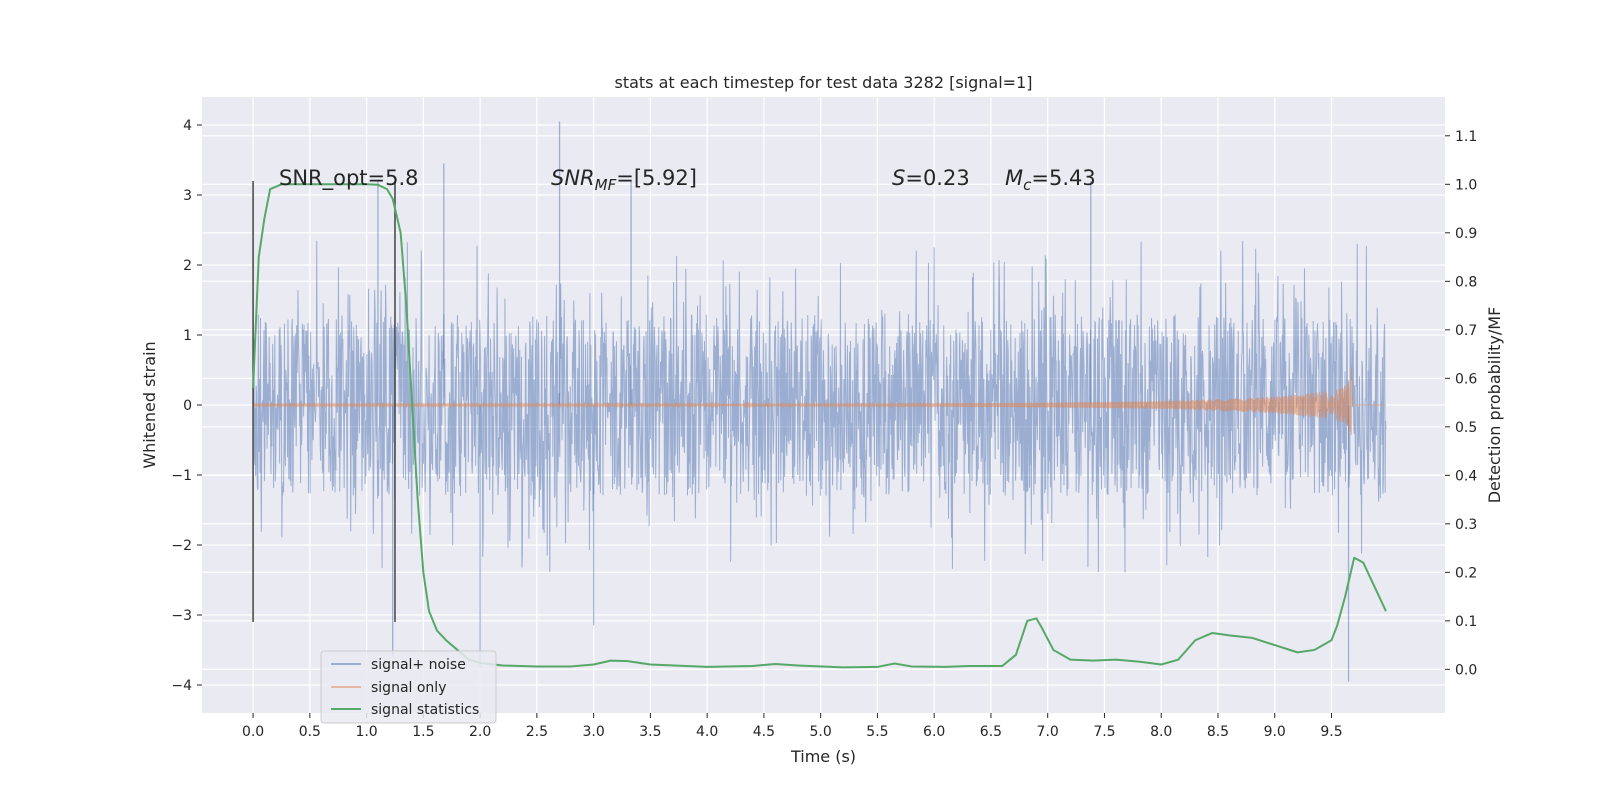 The height and width of the screenshot is (800, 1600). I want to click on annotation-mc: Mc=5.43, so click(1050, 180).